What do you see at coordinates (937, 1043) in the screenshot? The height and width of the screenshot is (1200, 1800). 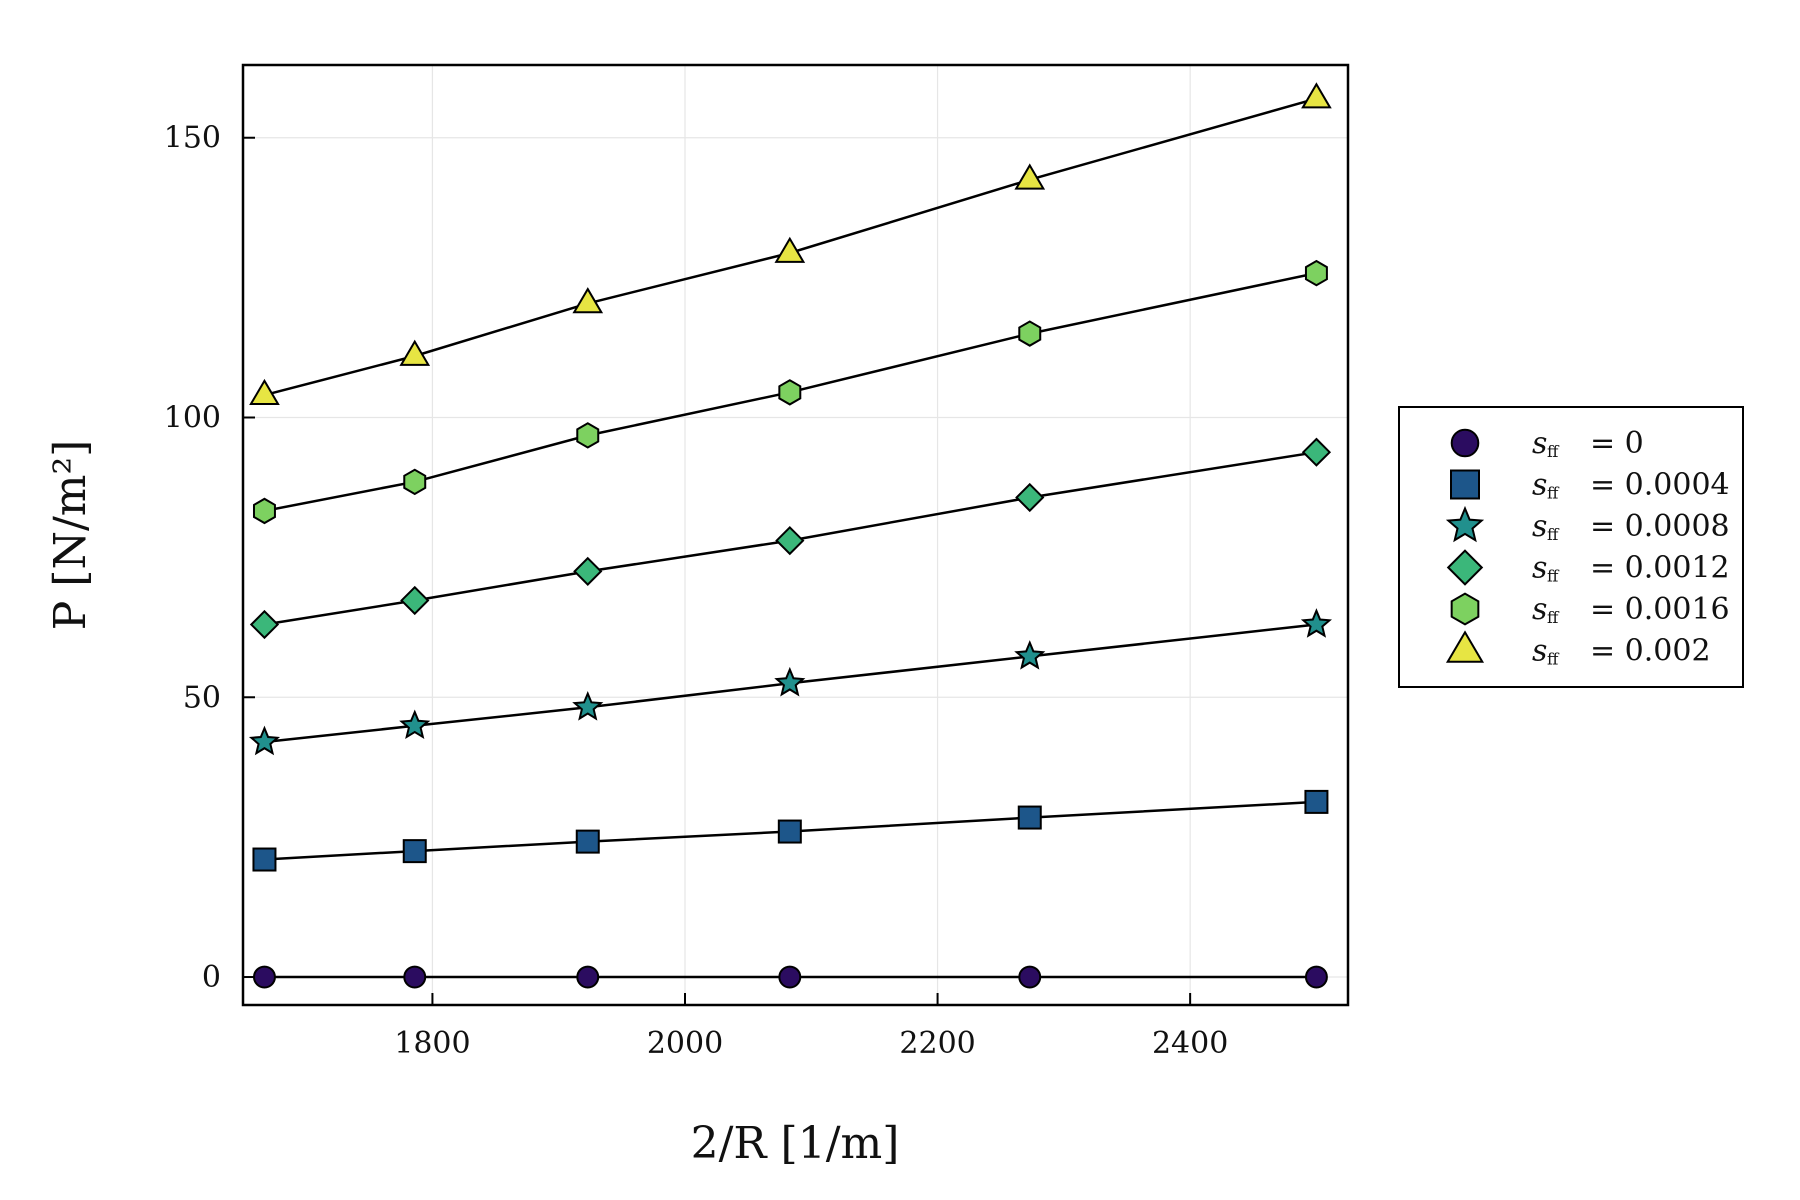 I see `x-tick-label: 2200` at bounding box center [937, 1043].